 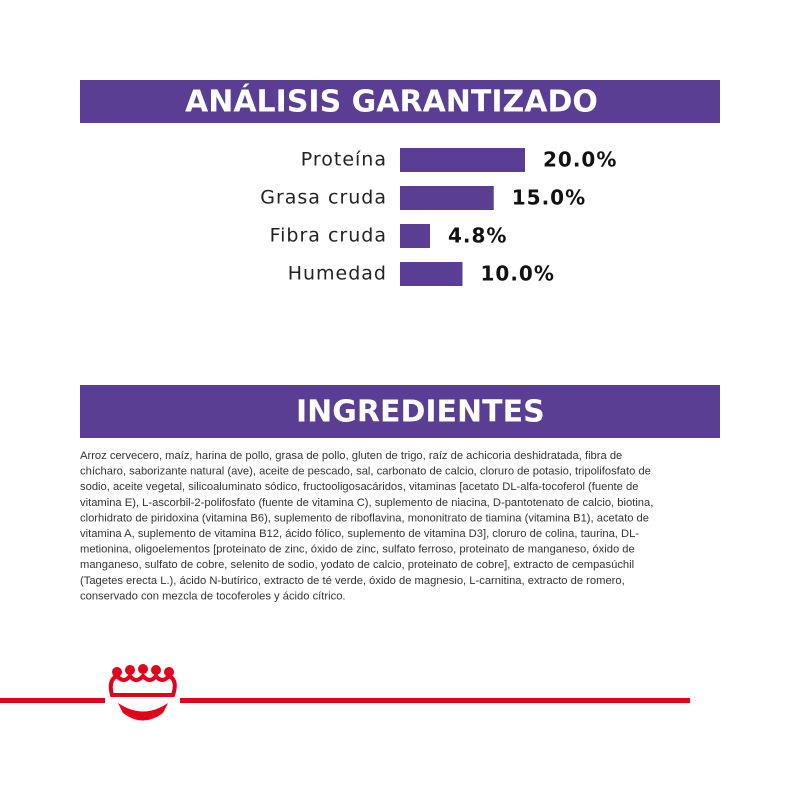 What do you see at coordinates (337, 274) in the screenshot?
I see `category-label: Humedad` at bounding box center [337, 274].